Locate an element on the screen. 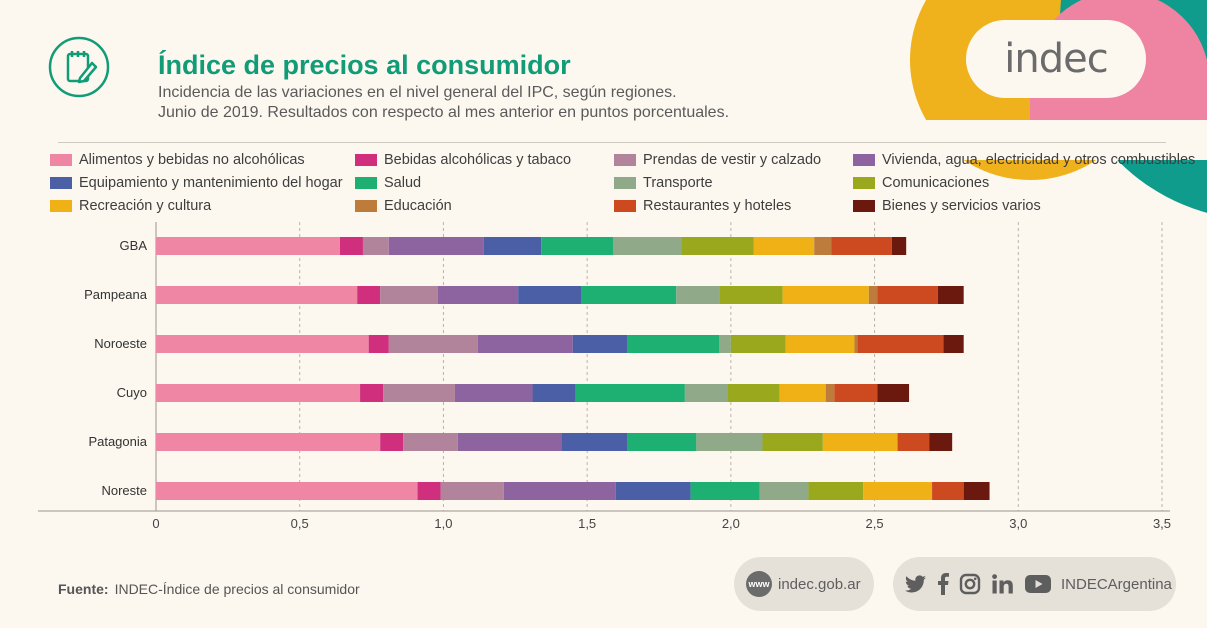  indec-logo: indec is located at coordinates (1056, 59).